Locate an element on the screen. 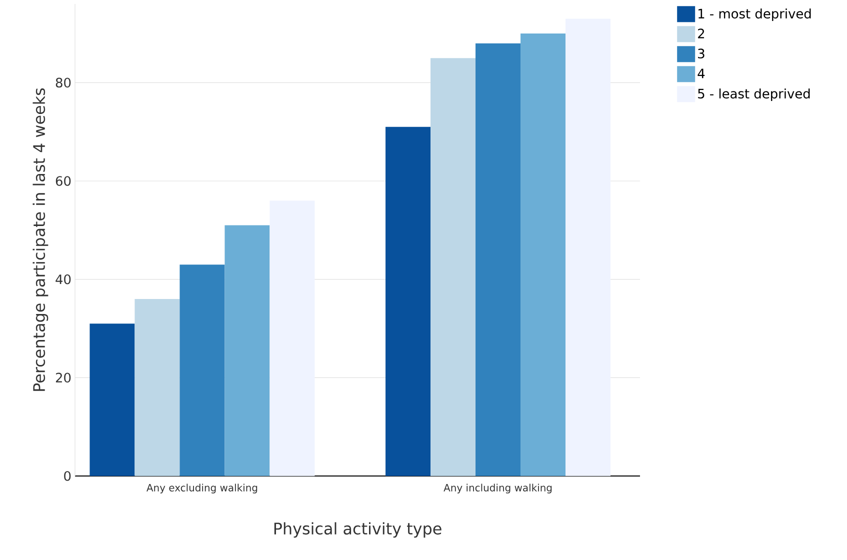  y-axis-title: Percentage participate in last 4 weeks is located at coordinates (40, 239).